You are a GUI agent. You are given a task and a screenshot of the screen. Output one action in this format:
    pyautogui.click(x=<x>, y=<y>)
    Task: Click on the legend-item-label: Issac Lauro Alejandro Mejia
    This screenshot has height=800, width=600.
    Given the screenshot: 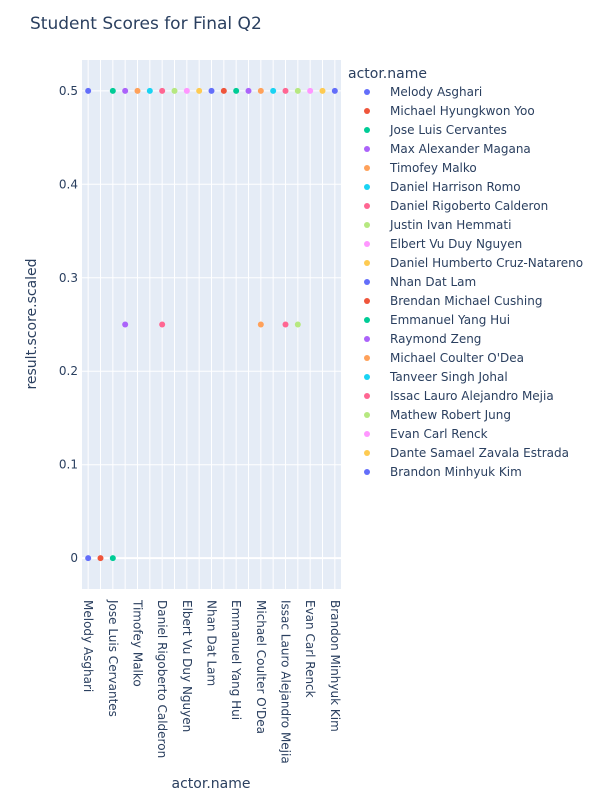 What is the action you would take?
    pyautogui.click(x=472, y=396)
    